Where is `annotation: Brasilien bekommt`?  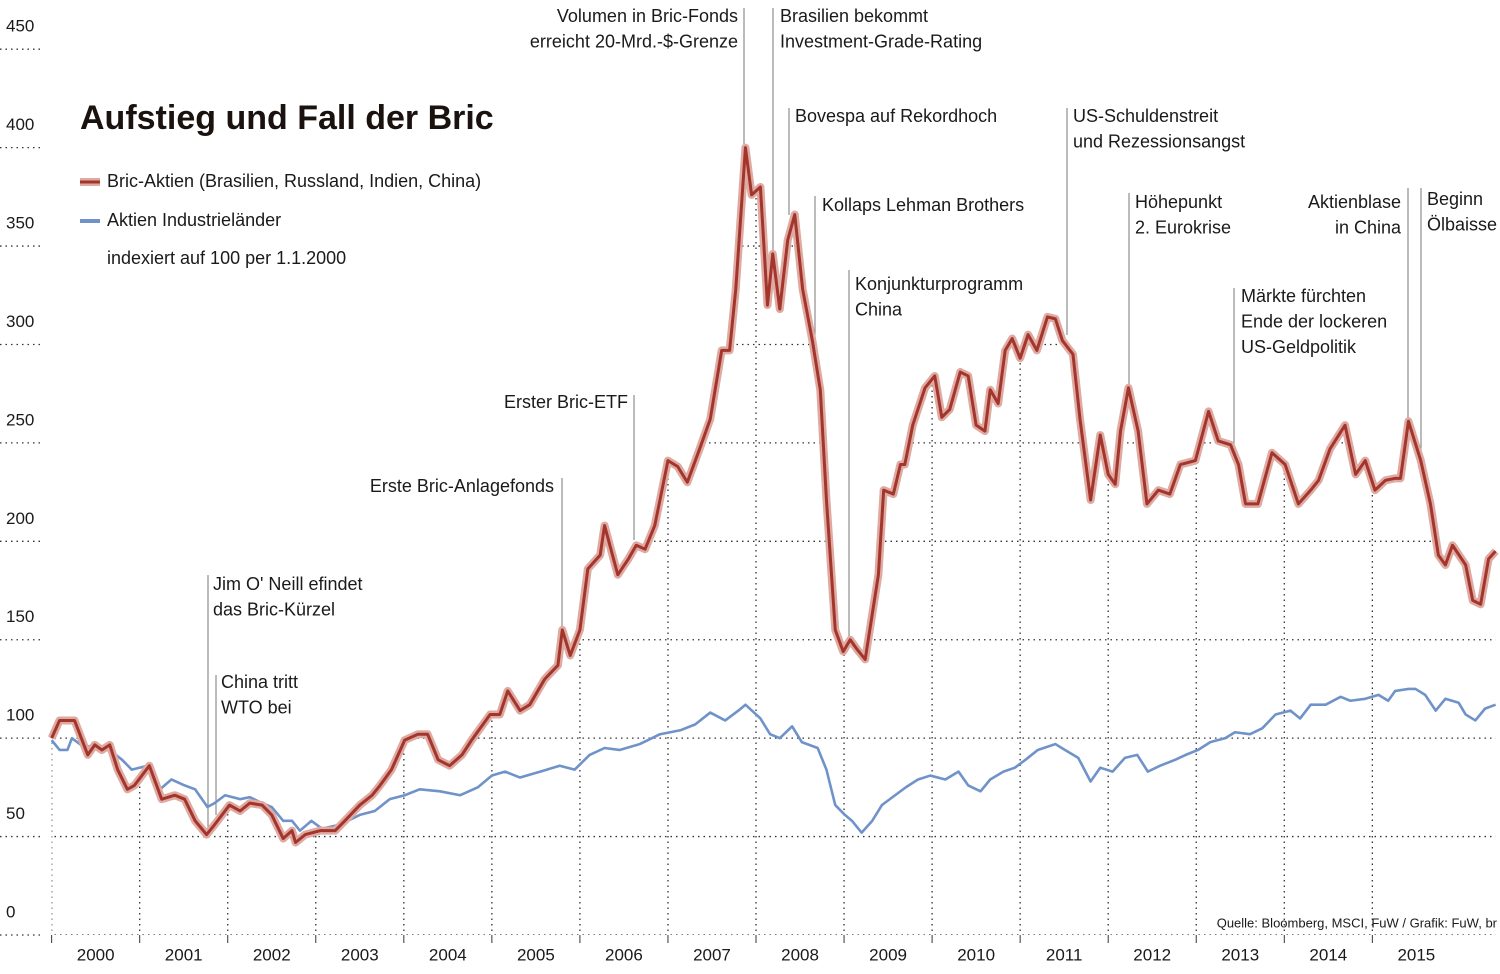 annotation: Brasilien bekommt is located at coordinates (854, 16).